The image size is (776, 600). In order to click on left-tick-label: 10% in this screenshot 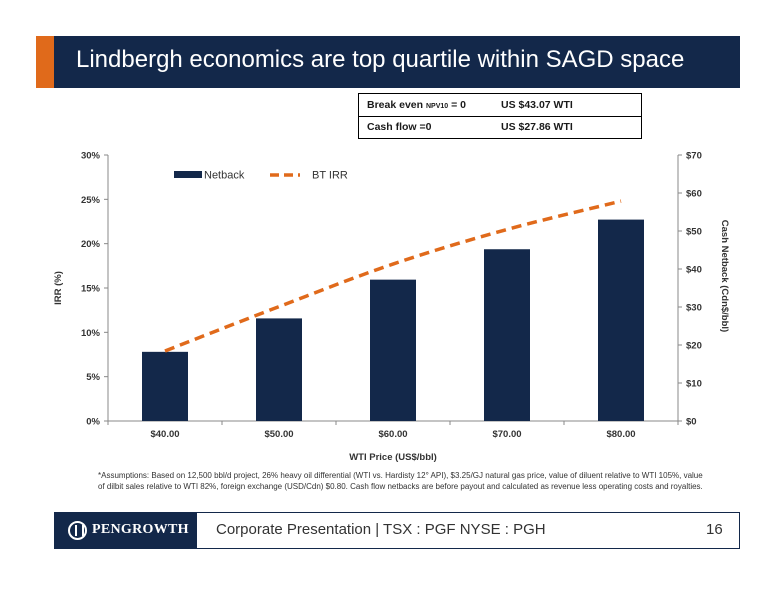, I will do `click(91, 333)`.